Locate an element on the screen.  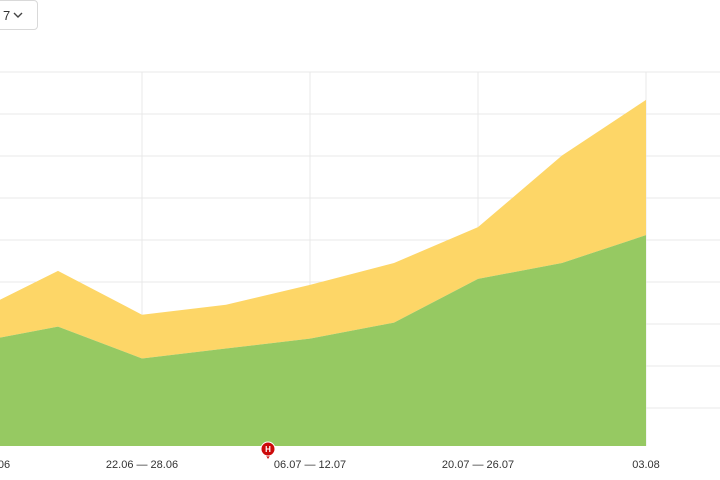
x-tick-label: 20.07 — 26.07 is located at coordinates (478, 465).